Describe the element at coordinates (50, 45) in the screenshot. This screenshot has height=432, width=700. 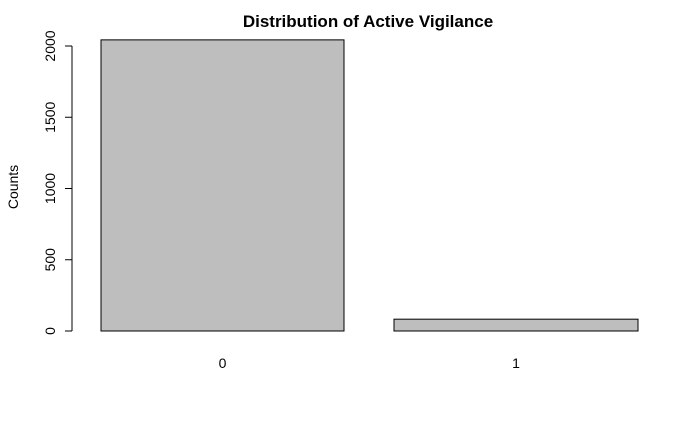
I see `y-tick-label: 2000` at that location.